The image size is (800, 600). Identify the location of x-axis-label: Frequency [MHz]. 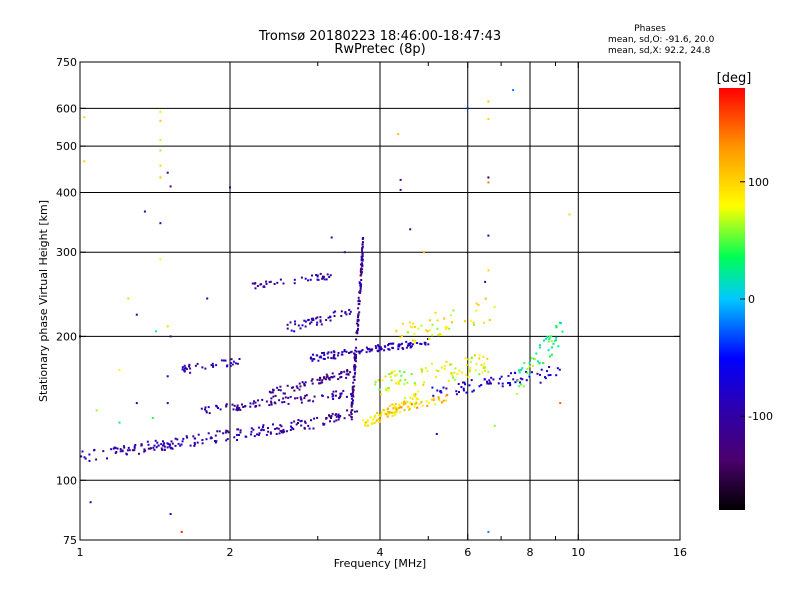
(380, 563).